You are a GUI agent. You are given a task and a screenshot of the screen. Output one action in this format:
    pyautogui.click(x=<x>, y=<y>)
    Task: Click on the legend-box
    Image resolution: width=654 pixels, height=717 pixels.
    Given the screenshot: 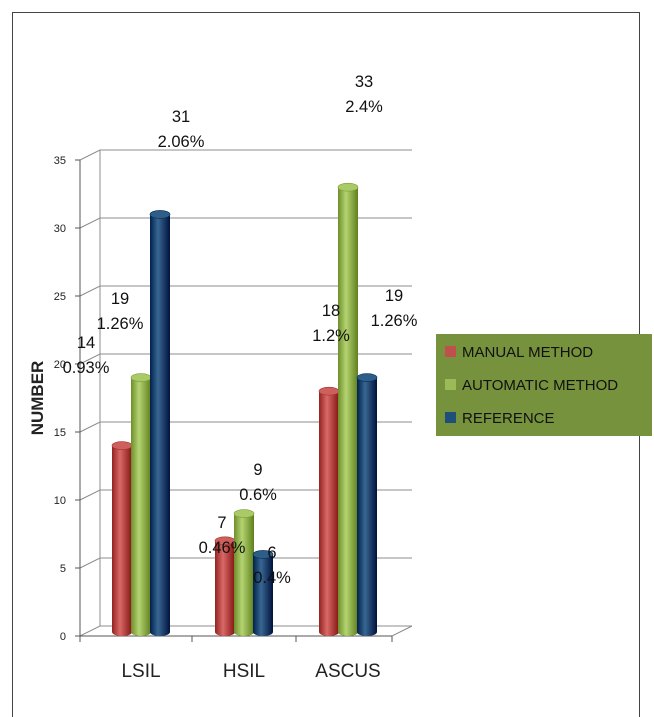 What is the action you would take?
    pyautogui.click(x=544, y=385)
    